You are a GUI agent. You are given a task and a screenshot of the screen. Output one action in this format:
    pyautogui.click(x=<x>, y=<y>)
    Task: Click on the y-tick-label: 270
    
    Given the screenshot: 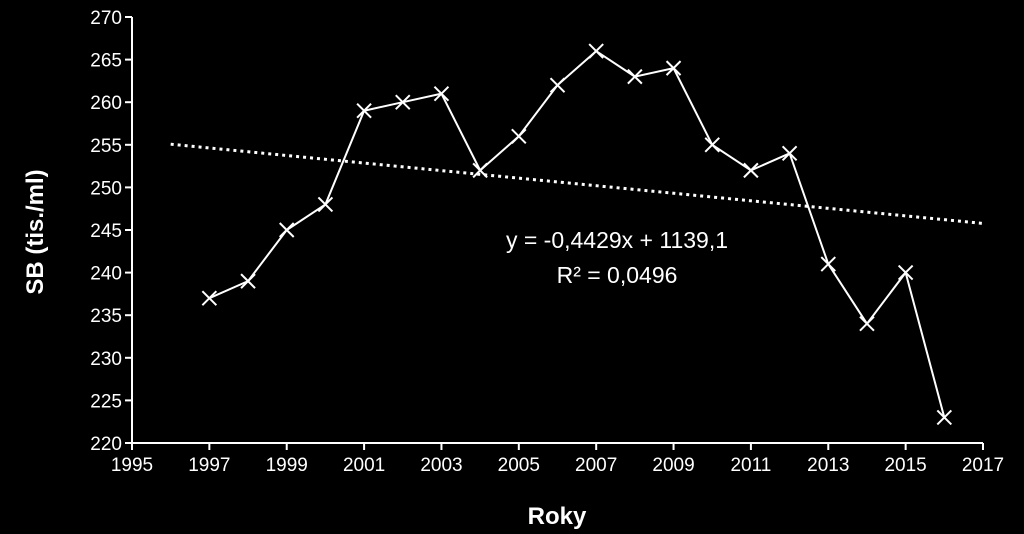 What is the action you would take?
    pyautogui.click(x=106, y=18)
    